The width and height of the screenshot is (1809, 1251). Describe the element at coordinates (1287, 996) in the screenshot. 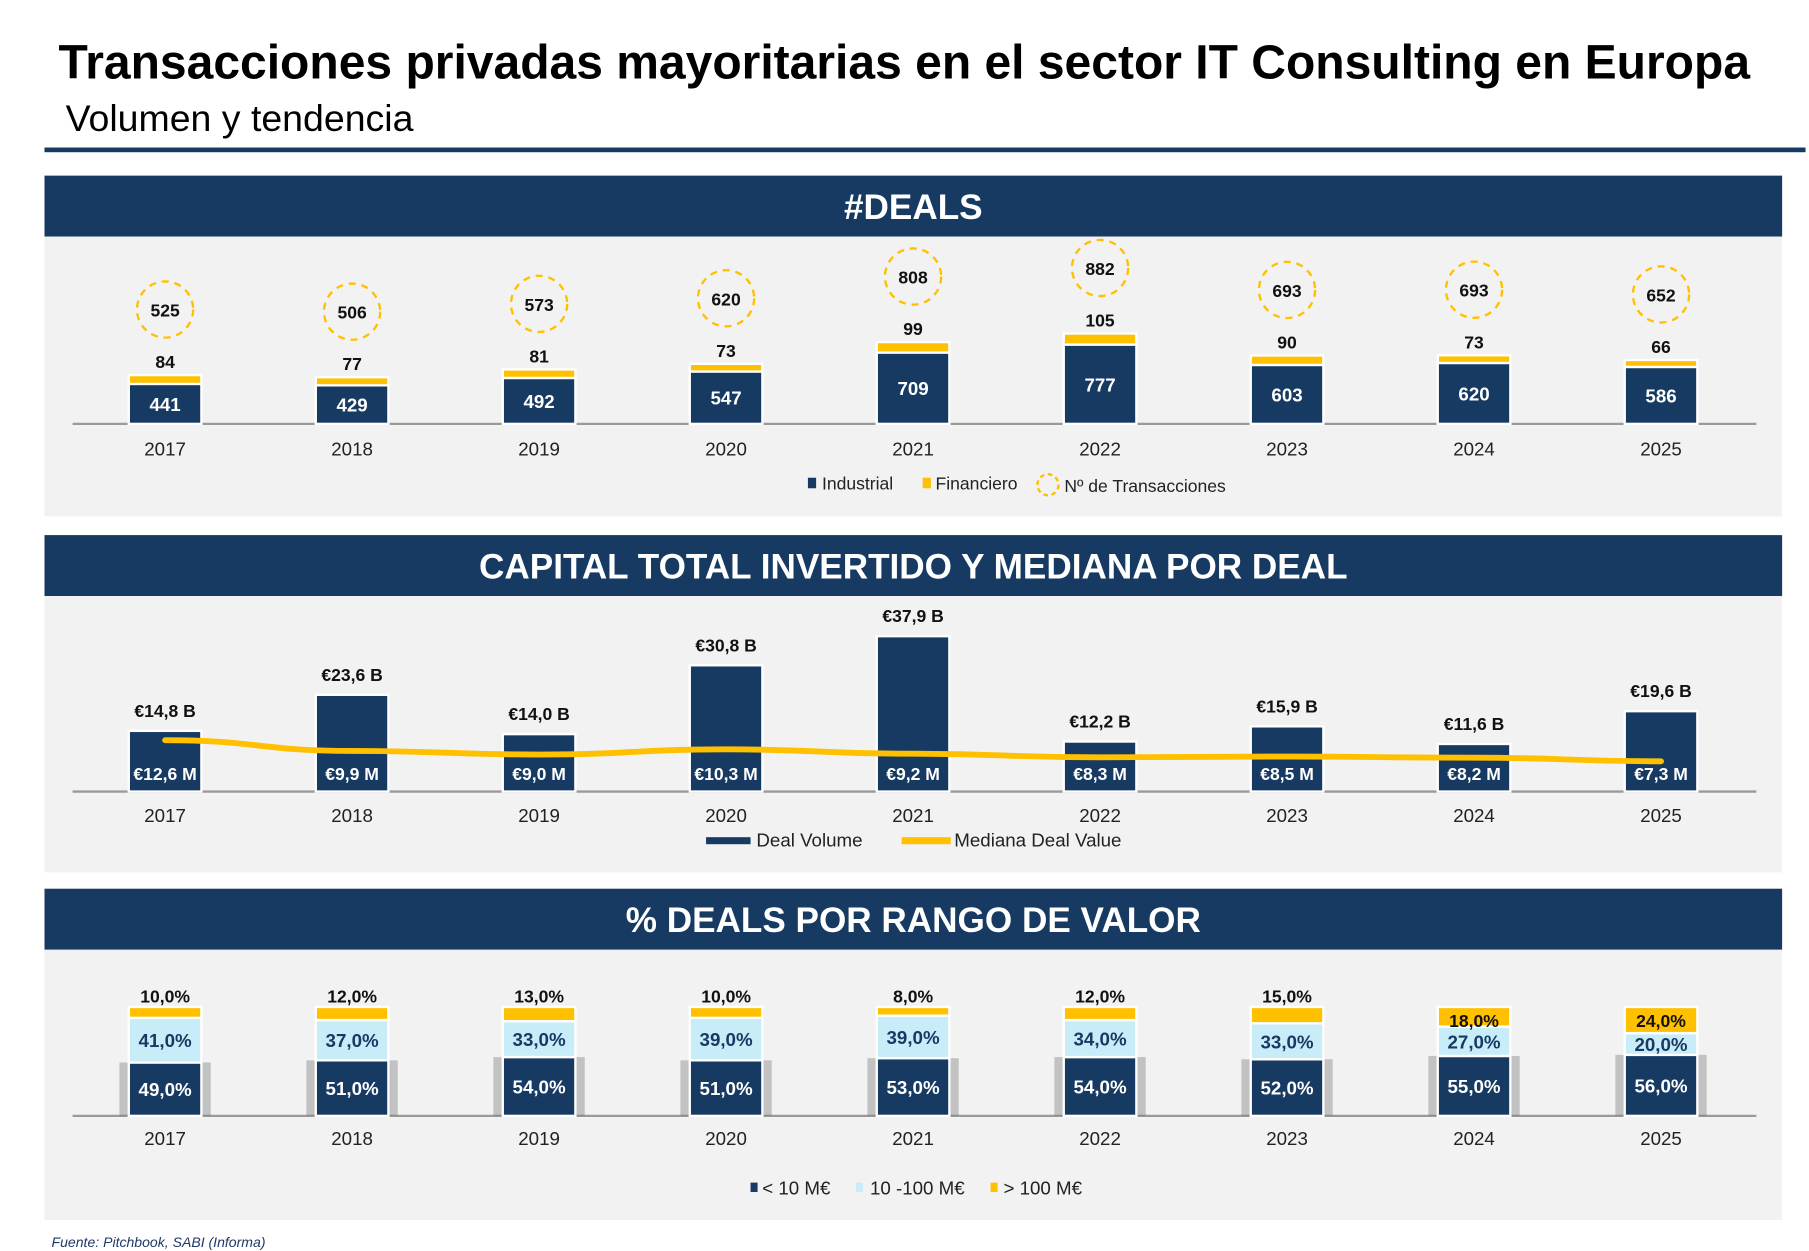

I see `large-deals-label: 15,0%` at that location.